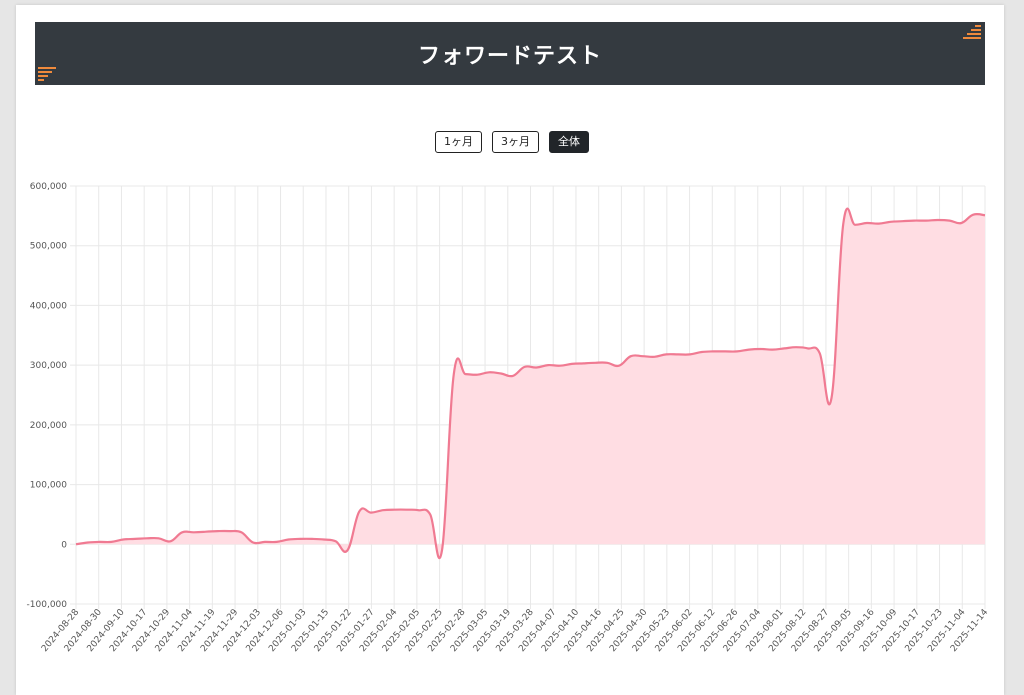 The width and height of the screenshot is (1024, 695). I want to click on corner-stripes-bottom-left, so click(47, 74).